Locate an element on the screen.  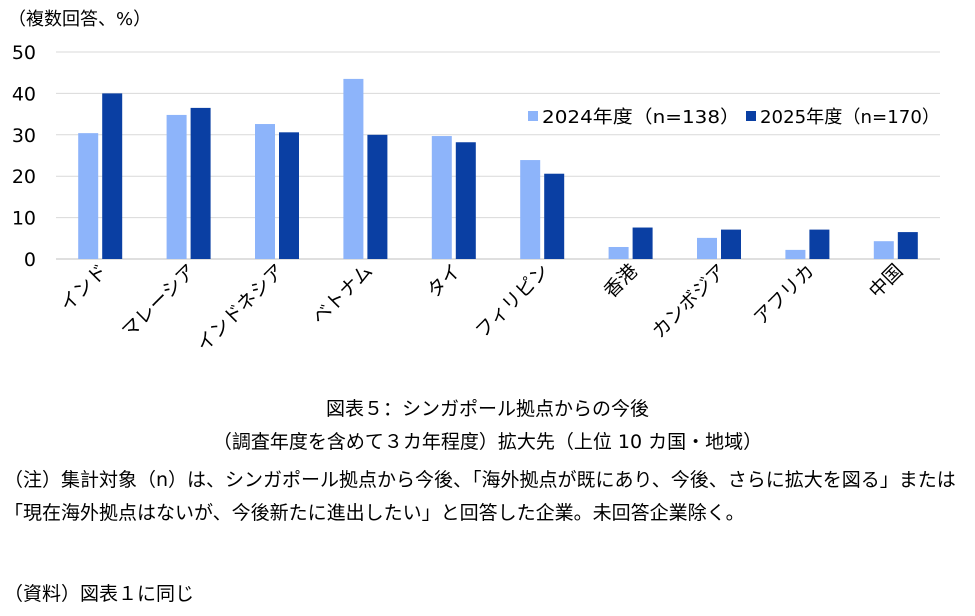
figure-caption-title: 図表５：シンガポール拠点からの今後 is located at coordinates (487, 409).